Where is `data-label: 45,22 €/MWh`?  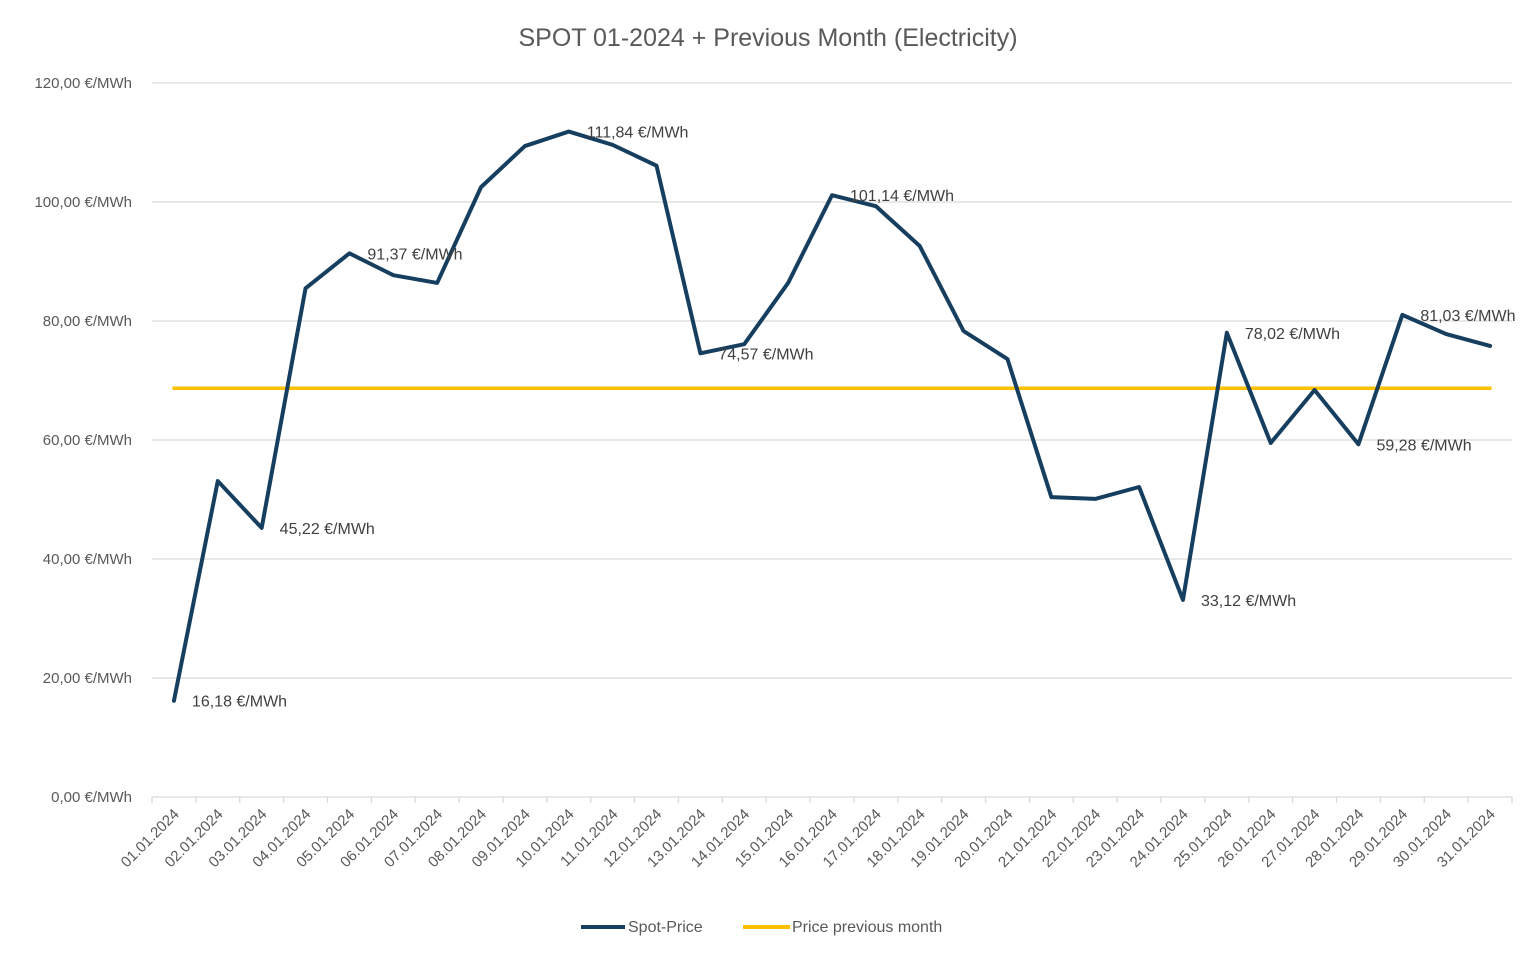 data-label: 45,22 €/MWh is located at coordinates (327, 529).